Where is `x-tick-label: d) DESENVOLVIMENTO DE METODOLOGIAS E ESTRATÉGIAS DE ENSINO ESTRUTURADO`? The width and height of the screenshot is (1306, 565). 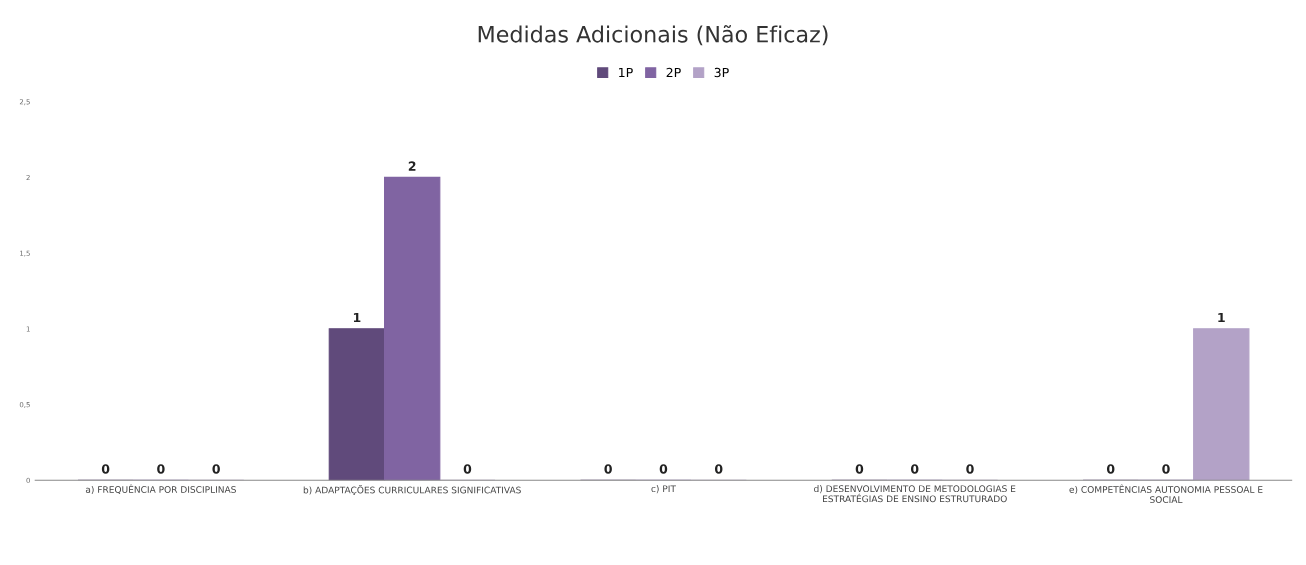 x-tick-label: d) DESENVOLVIMENTO DE METODOLOGIAS E ESTRATÉGIAS DE ENSINO ESTRUTURADO is located at coordinates (915, 494).